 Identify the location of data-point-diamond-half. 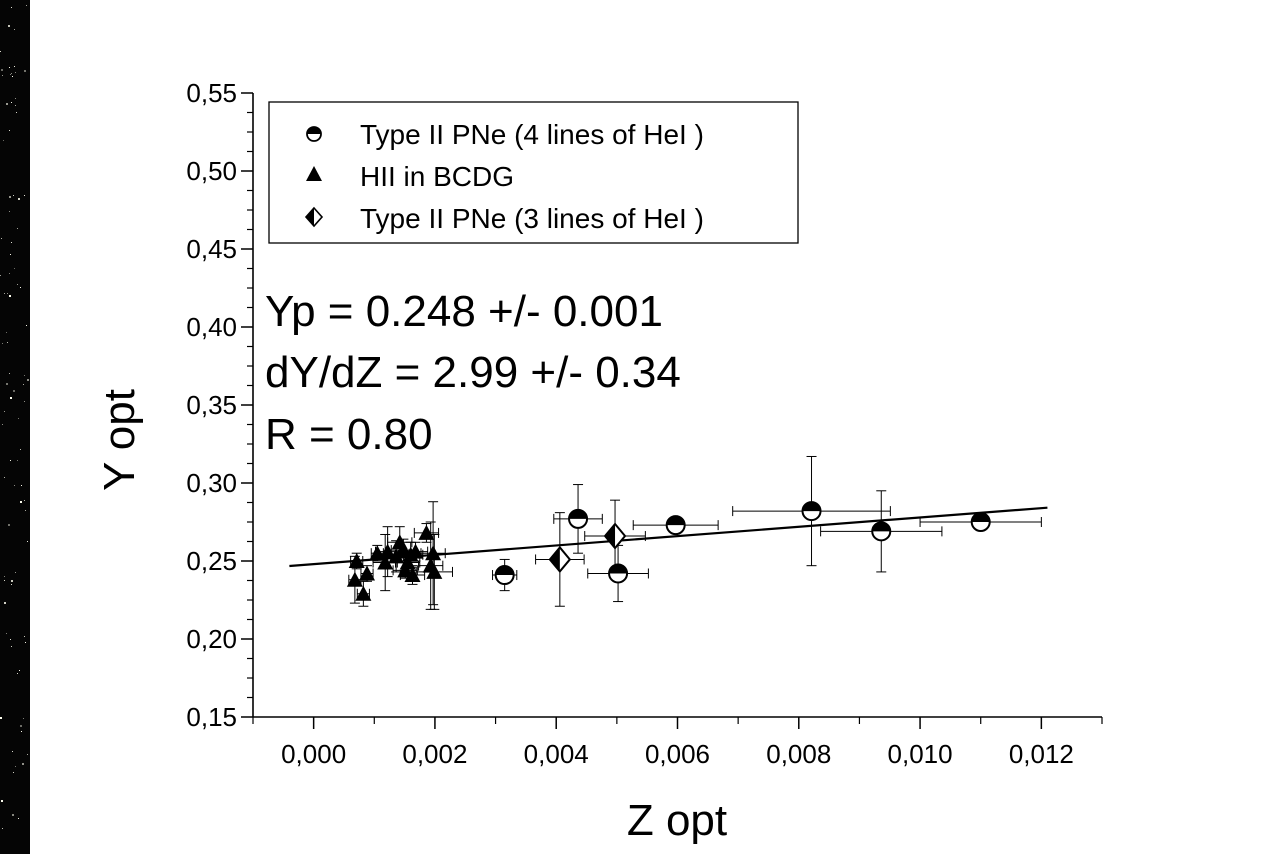
(560, 559).